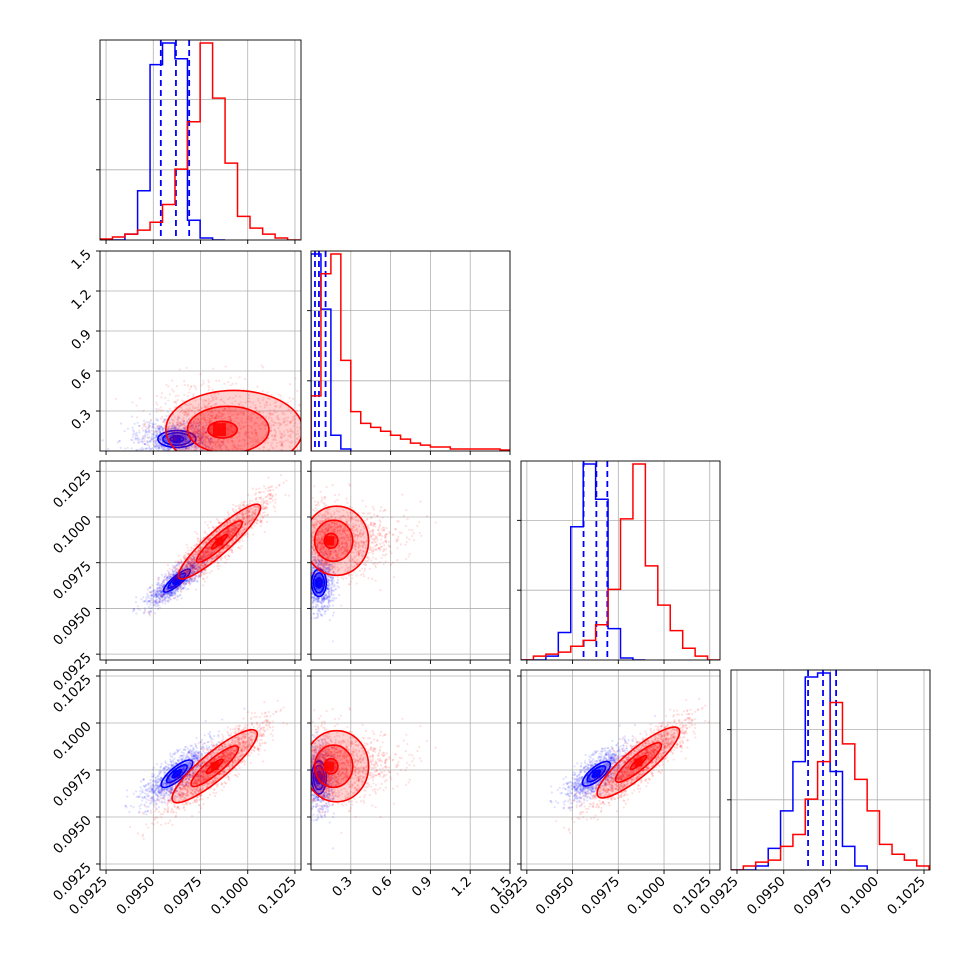 The height and width of the screenshot is (970, 970). What do you see at coordinates (342, 887) in the screenshot?
I see `x-tick-label: 0.3` at bounding box center [342, 887].